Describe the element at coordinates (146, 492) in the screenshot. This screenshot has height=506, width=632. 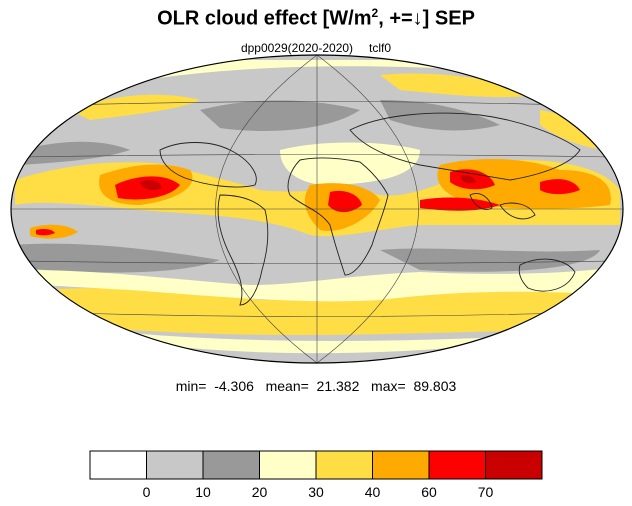
I see `colorbar-tick-label: 0` at that location.